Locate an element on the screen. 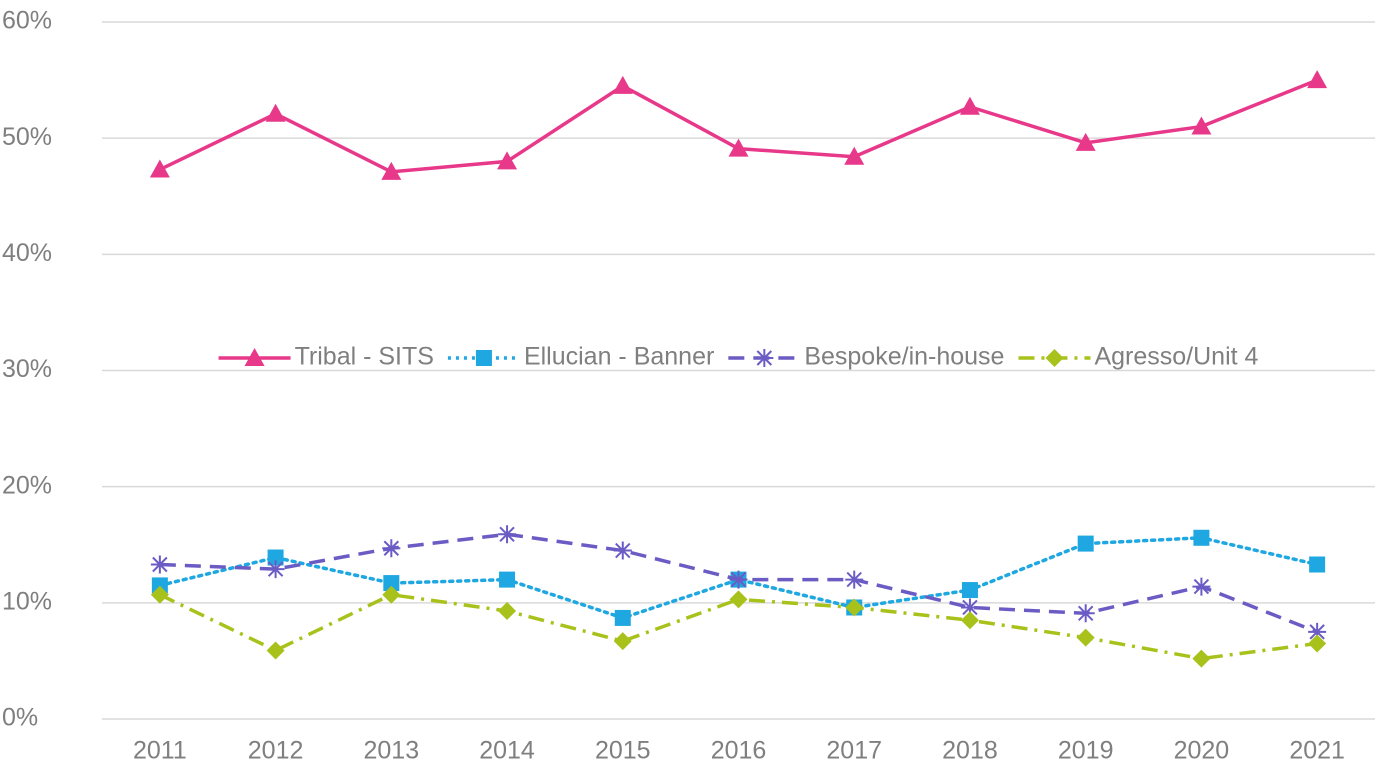 Image resolution: width=1378 pixels, height=774 pixels. y-tick-label: 60% is located at coordinates (27, 21).